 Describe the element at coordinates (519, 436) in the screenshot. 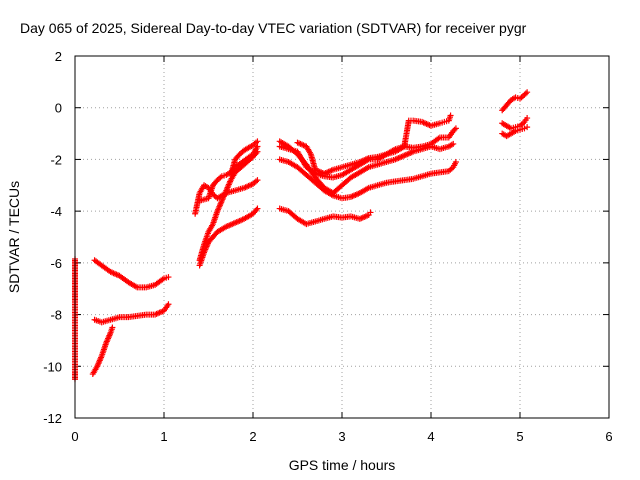

I see `x-tick-label: 5` at that location.